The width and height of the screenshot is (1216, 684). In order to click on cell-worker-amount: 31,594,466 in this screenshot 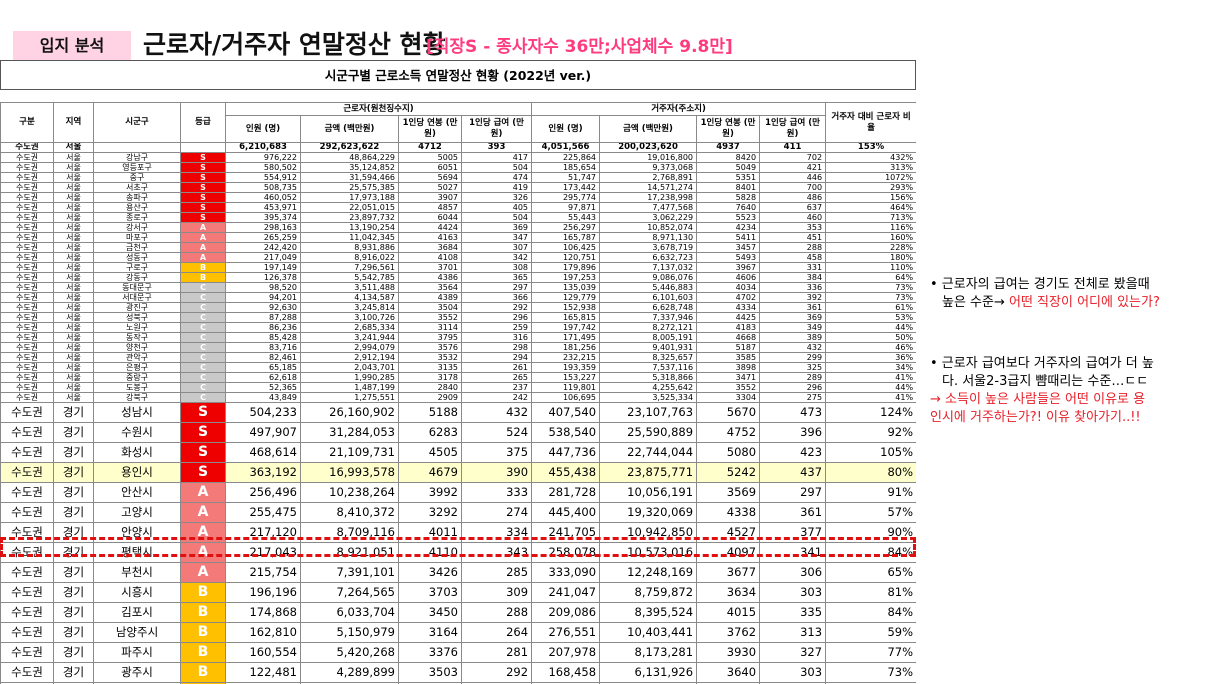, I will do `click(349, 177)`.